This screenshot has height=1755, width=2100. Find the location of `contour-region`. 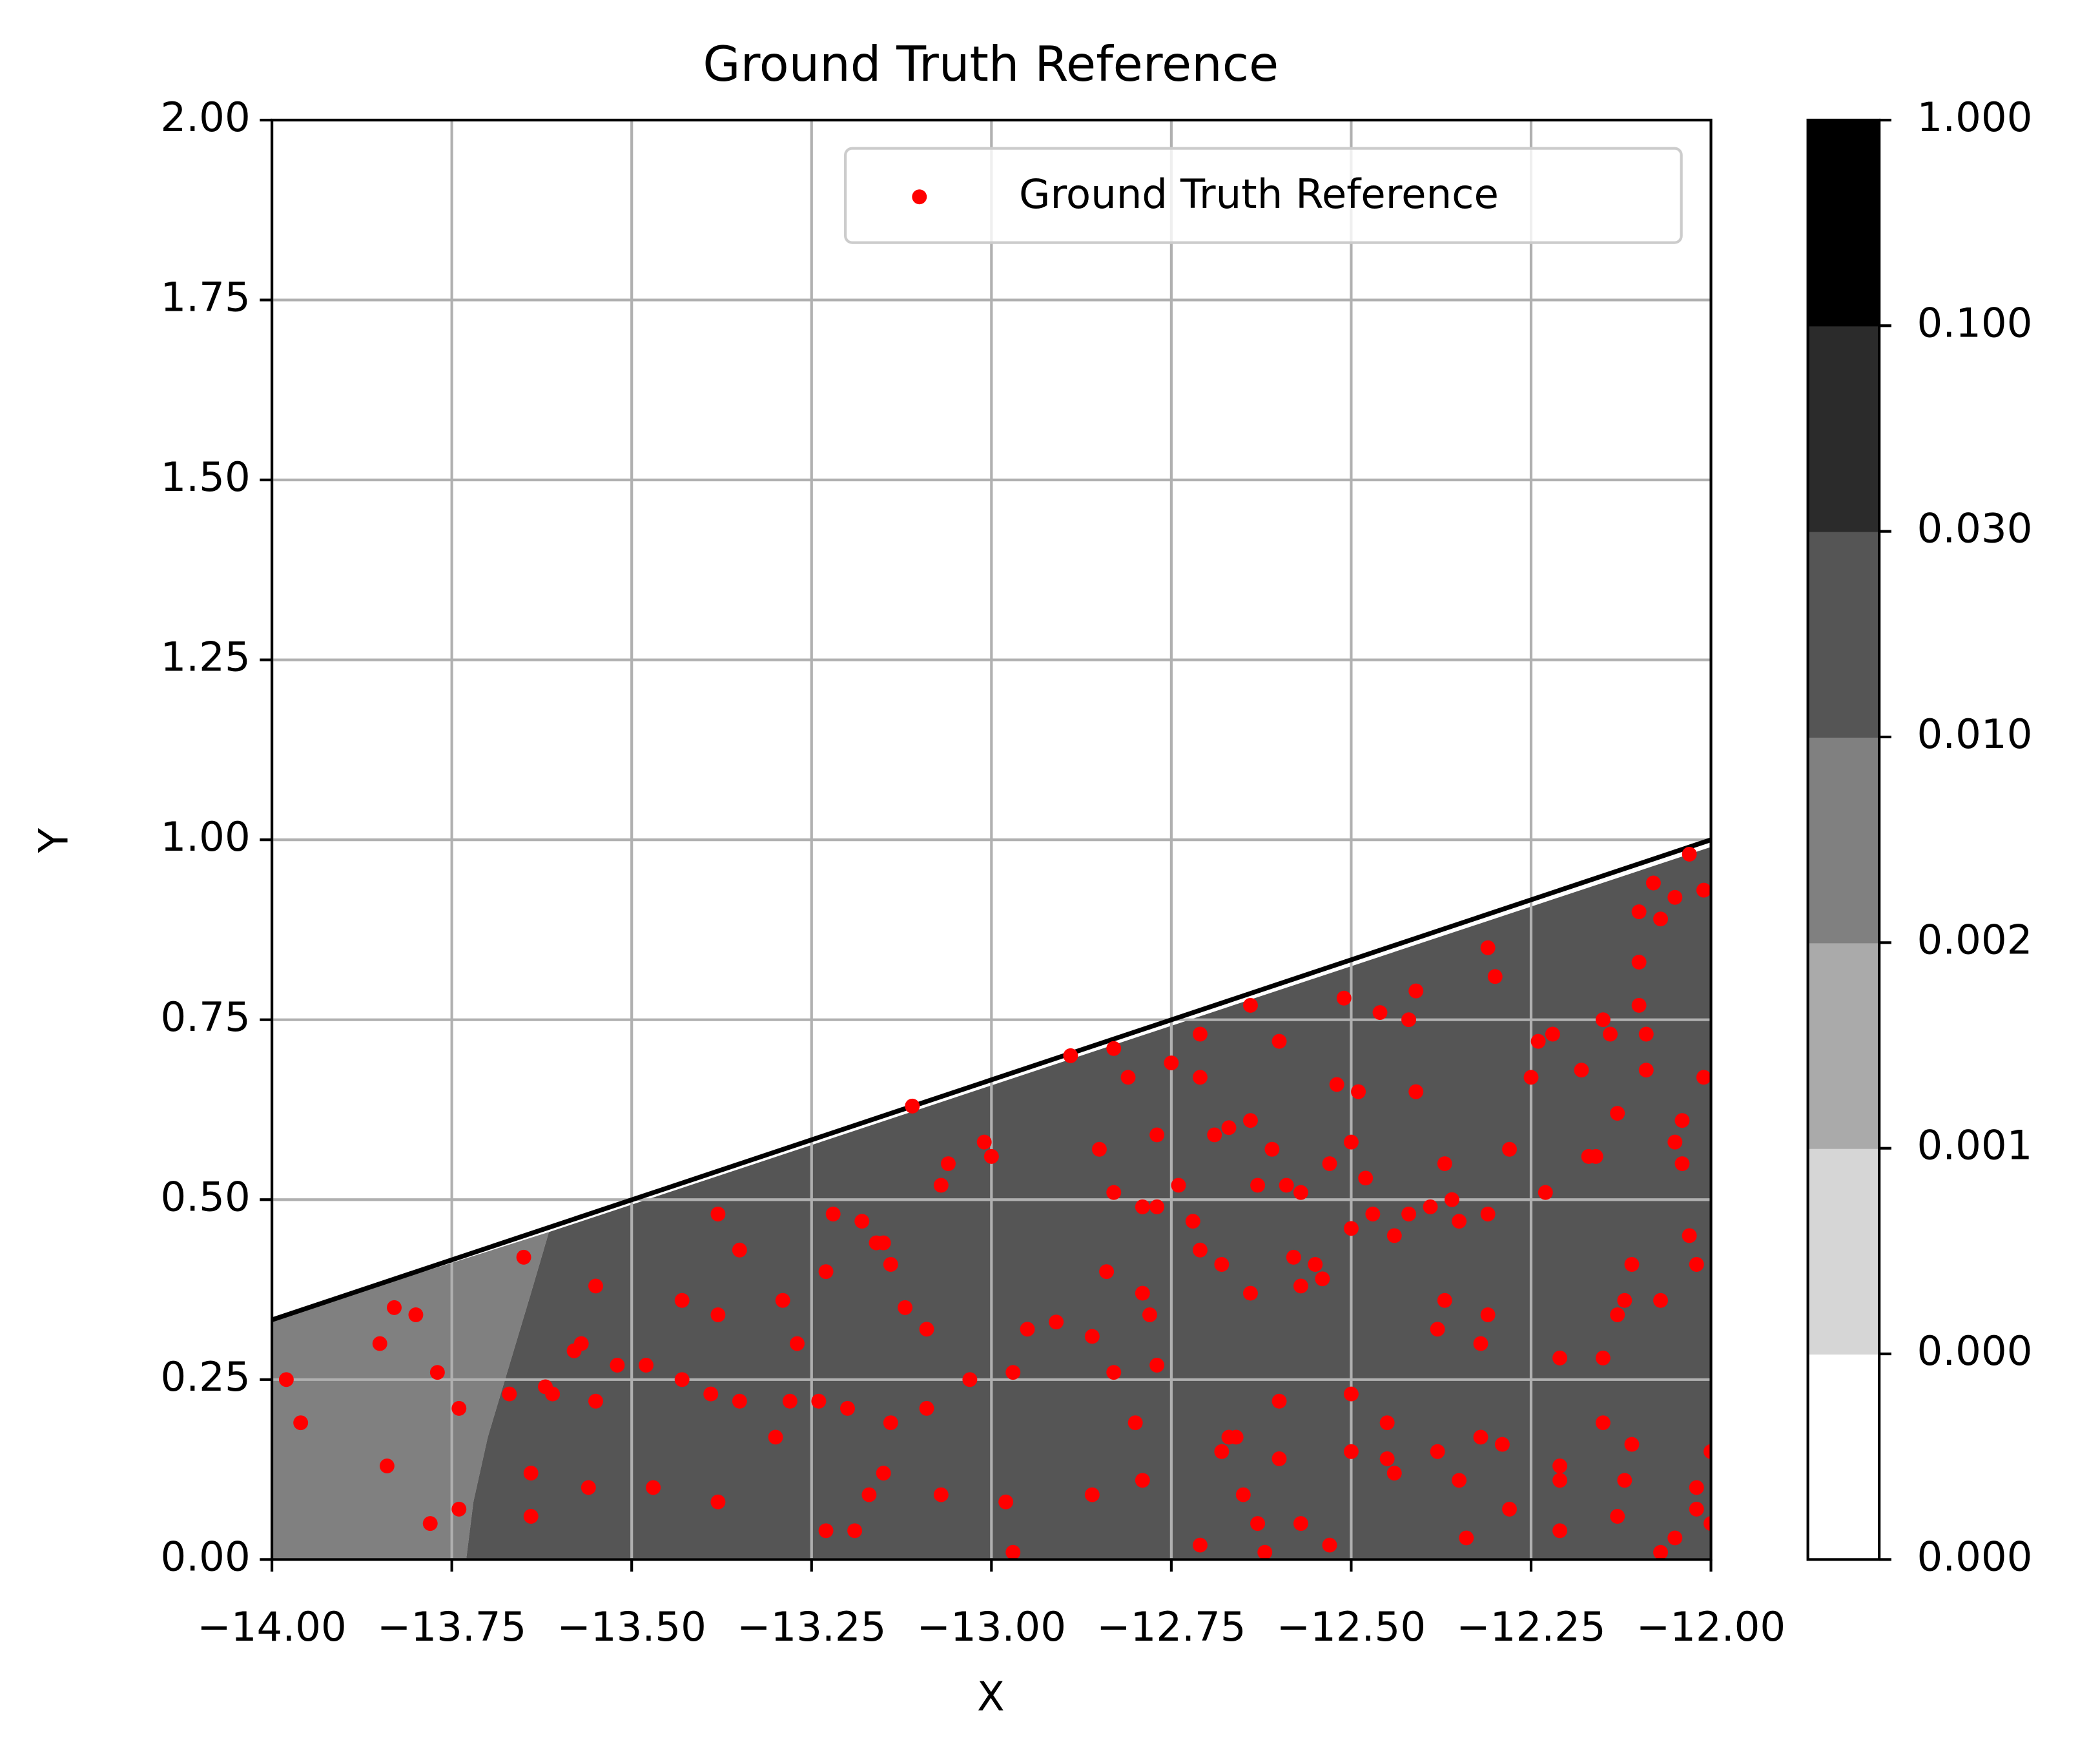

contour-region is located at coordinates (411, 1396).